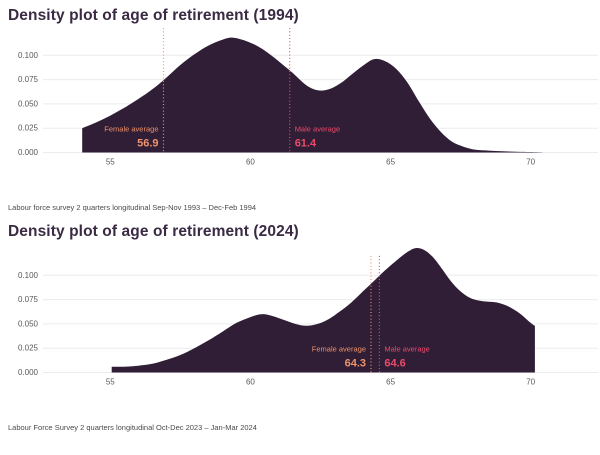  Describe the element at coordinates (355, 364) in the screenshot. I see `female-average-value: 64.3` at that location.